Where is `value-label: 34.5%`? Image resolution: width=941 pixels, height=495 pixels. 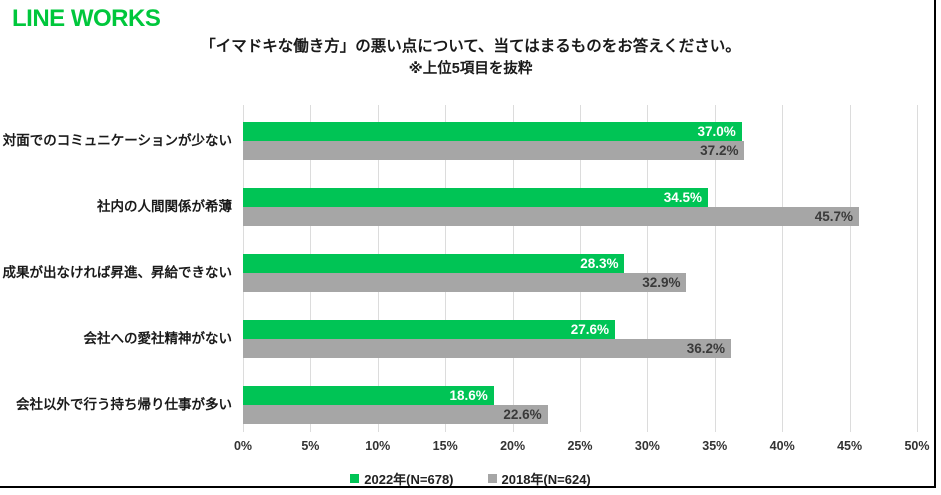
value-label: 34.5% is located at coordinates (683, 197).